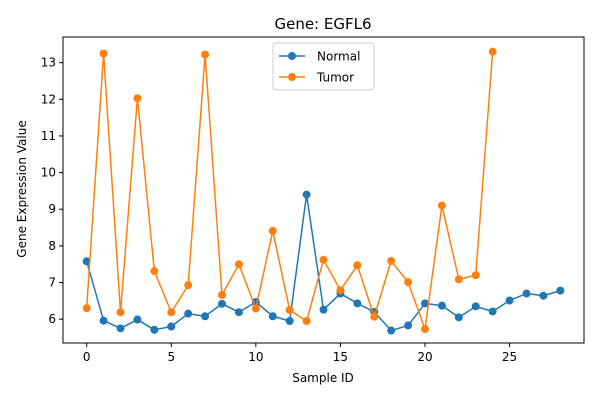 This screenshot has width=600, height=400. Describe the element at coordinates (255, 357) in the screenshot. I see `x-tick-label: 10` at that location.